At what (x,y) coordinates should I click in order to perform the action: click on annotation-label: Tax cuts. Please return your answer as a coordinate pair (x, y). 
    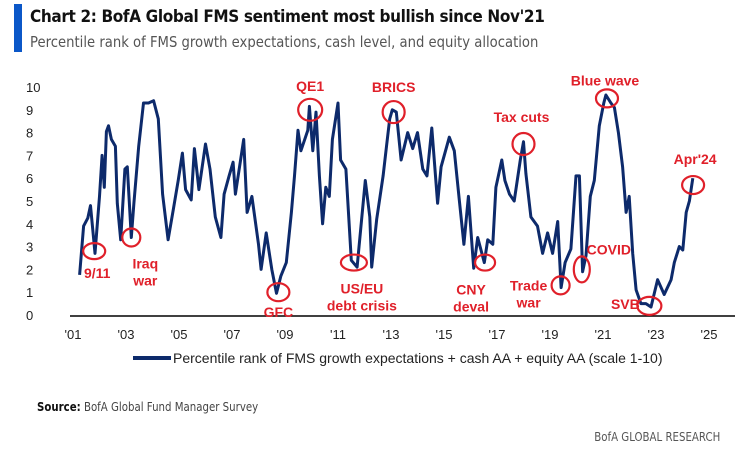
    Looking at the image, I should click on (522, 117).